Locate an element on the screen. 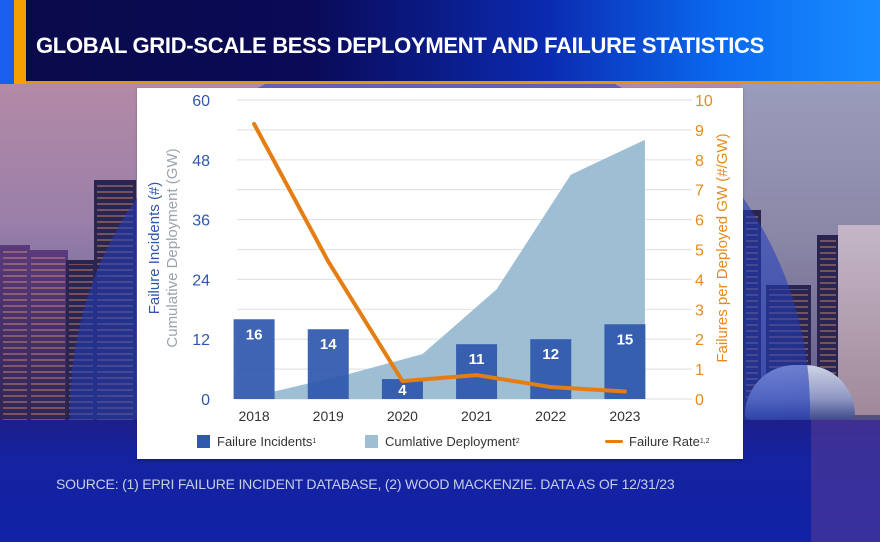 The width and height of the screenshot is (880, 542). legend-item-deployment: Cumlative Deployment 2 is located at coordinates (442, 441).